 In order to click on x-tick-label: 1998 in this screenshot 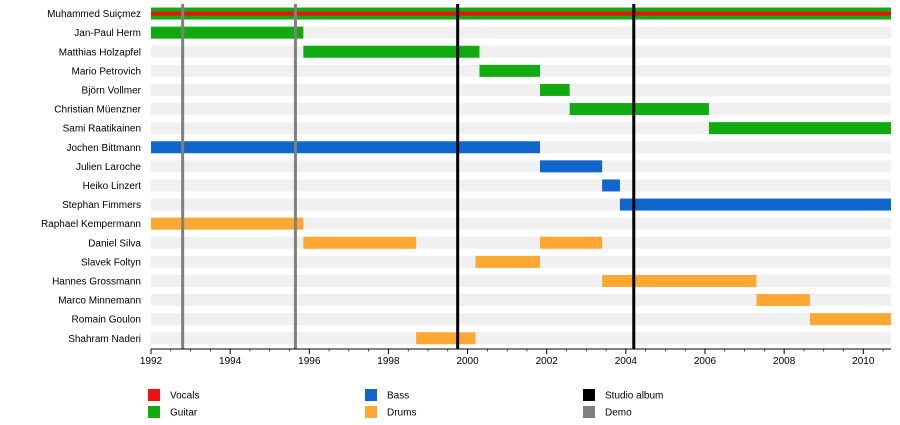, I will do `click(388, 361)`.